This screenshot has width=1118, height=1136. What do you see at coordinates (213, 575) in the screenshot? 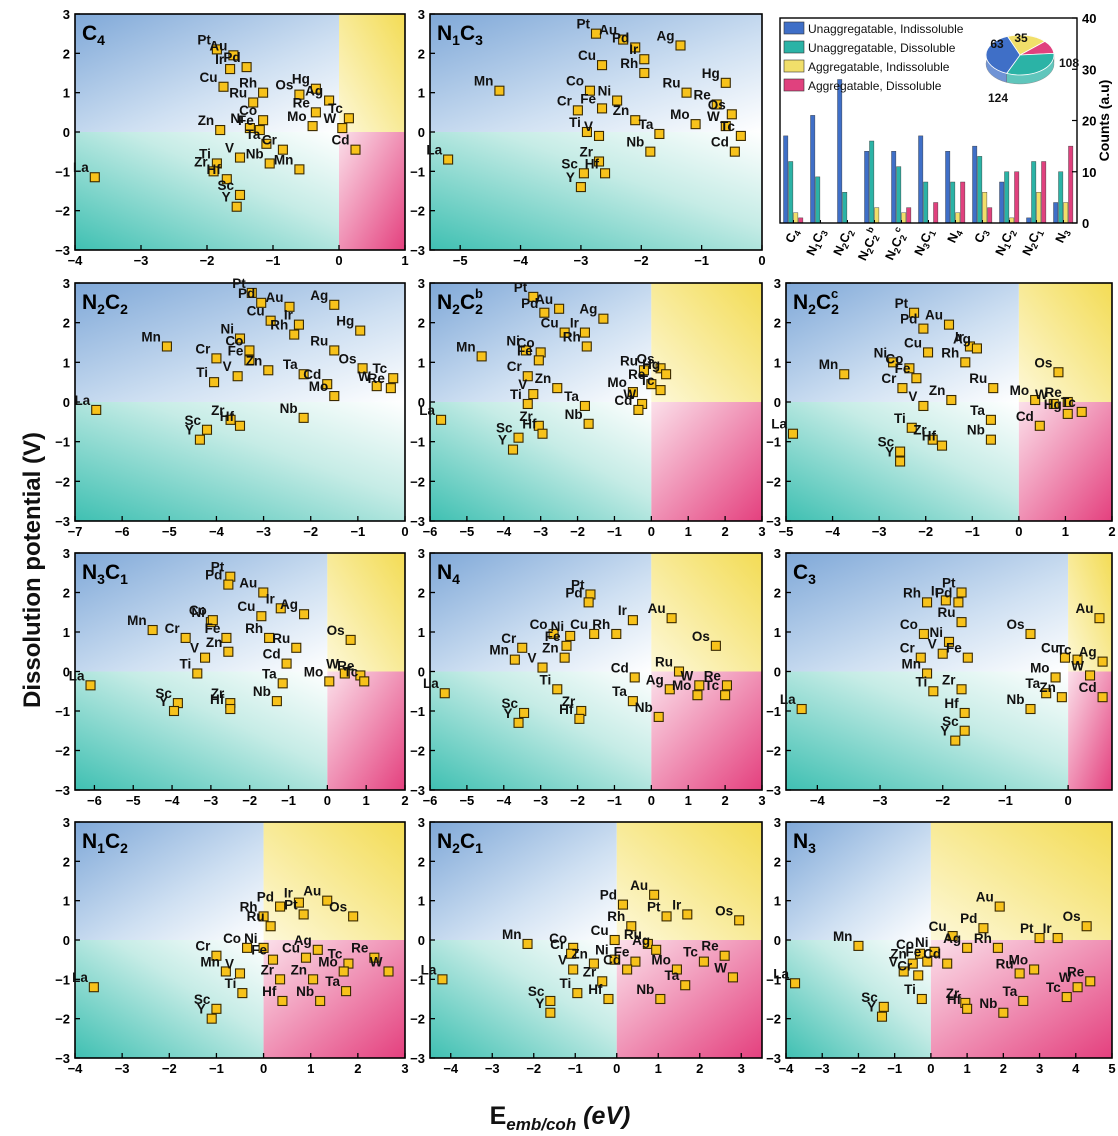
I see `point-label: Pd` at bounding box center [213, 575].